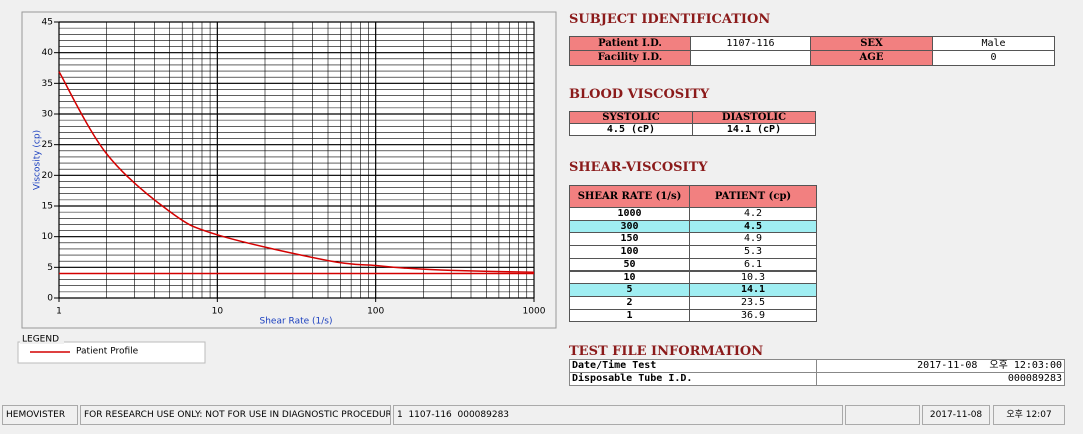  Describe the element at coordinates (753, 315) in the screenshot. I see `table-cell: 36.9` at that location.